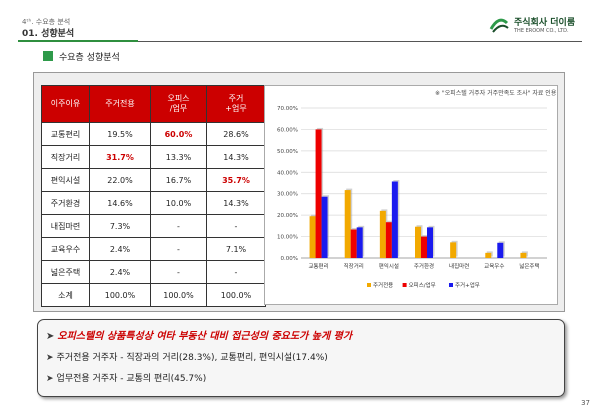 The width and height of the screenshot is (600, 415). Describe the element at coordinates (65, 180) in the screenshot. I see `row-label: 편익시설` at that location.